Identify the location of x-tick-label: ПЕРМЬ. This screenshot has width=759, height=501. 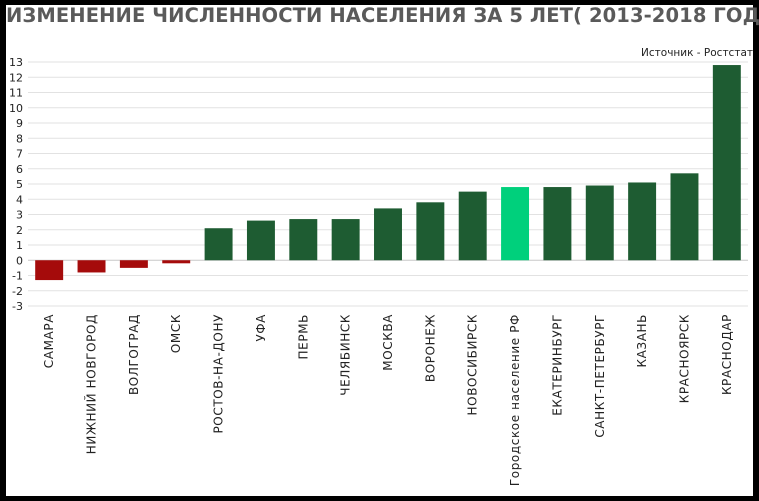
(303, 336).